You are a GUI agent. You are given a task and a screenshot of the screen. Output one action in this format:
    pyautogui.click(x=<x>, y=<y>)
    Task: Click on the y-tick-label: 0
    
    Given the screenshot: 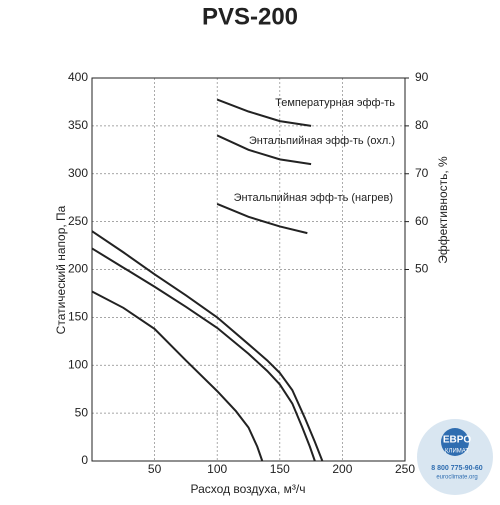 What is the action you would take?
    pyautogui.click(x=84, y=460)
    